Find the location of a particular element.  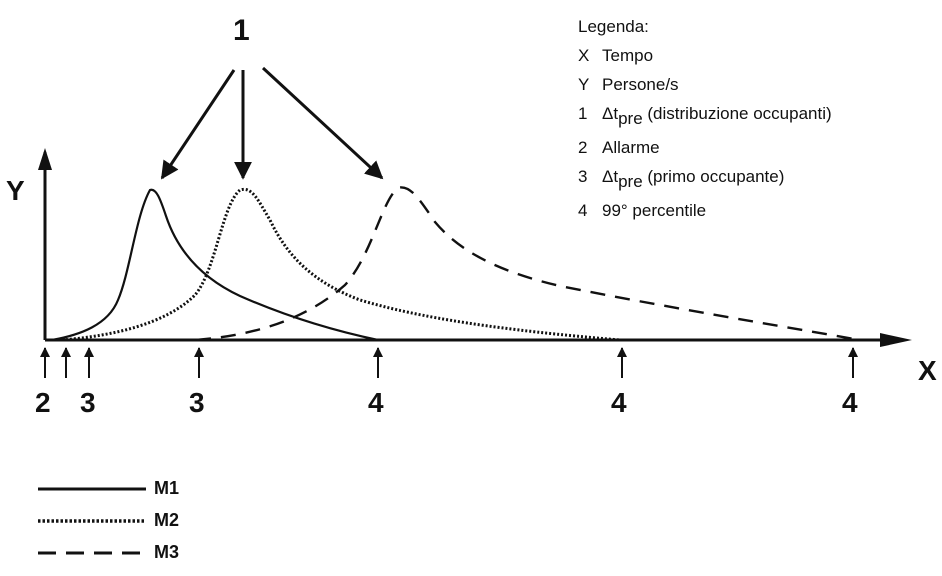

legend-text: Allarme is located at coordinates (631, 147).